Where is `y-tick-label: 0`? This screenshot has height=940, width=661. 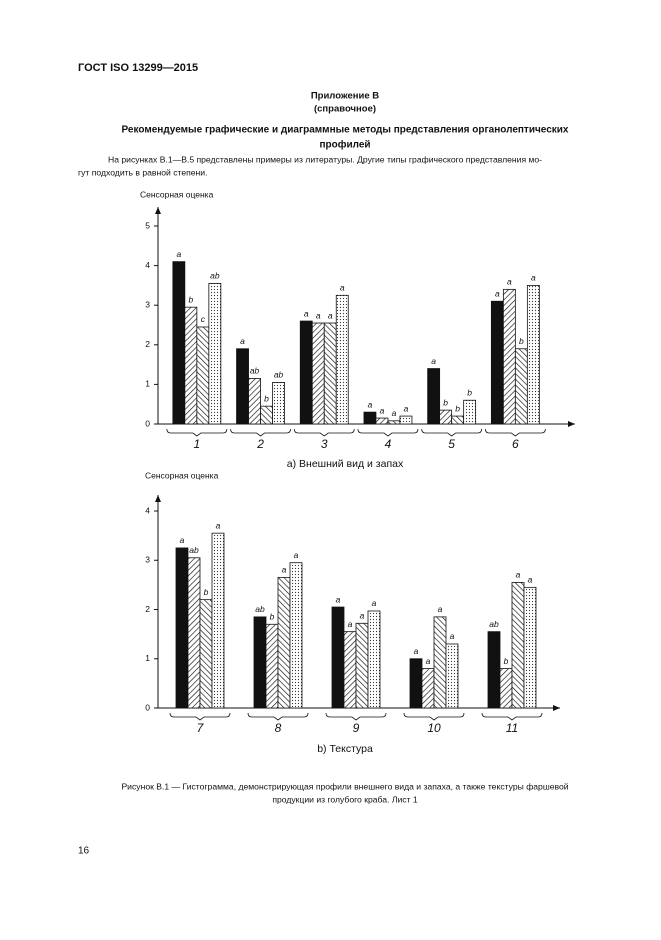
y-tick-label: 0 is located at coordinates (147, 707).